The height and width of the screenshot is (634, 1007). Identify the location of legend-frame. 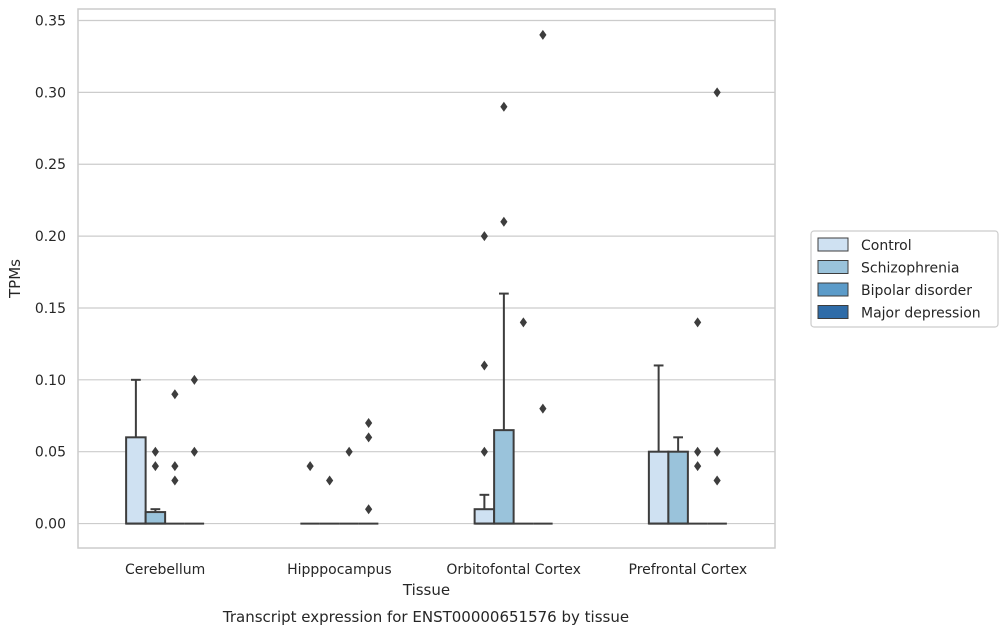
(904, 279).